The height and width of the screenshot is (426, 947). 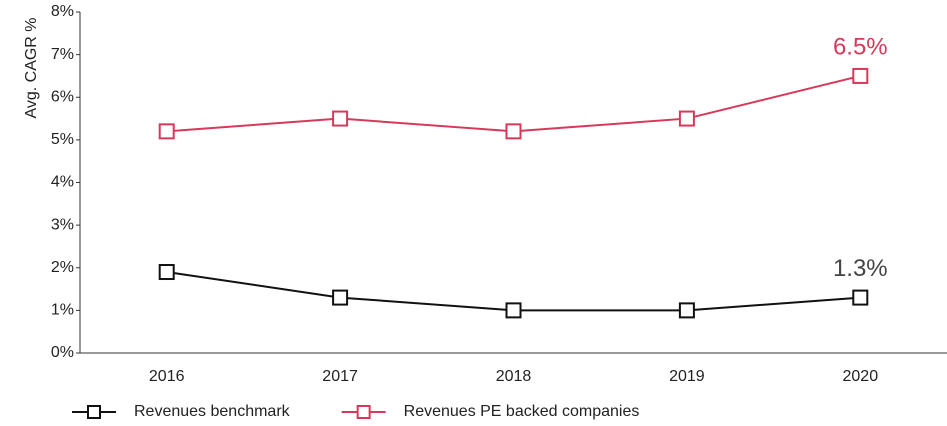 What do you see at coordinates (62, 96) in the screenshot?
I see `y-tick-label: 6%` at bounding box center [62, 96].